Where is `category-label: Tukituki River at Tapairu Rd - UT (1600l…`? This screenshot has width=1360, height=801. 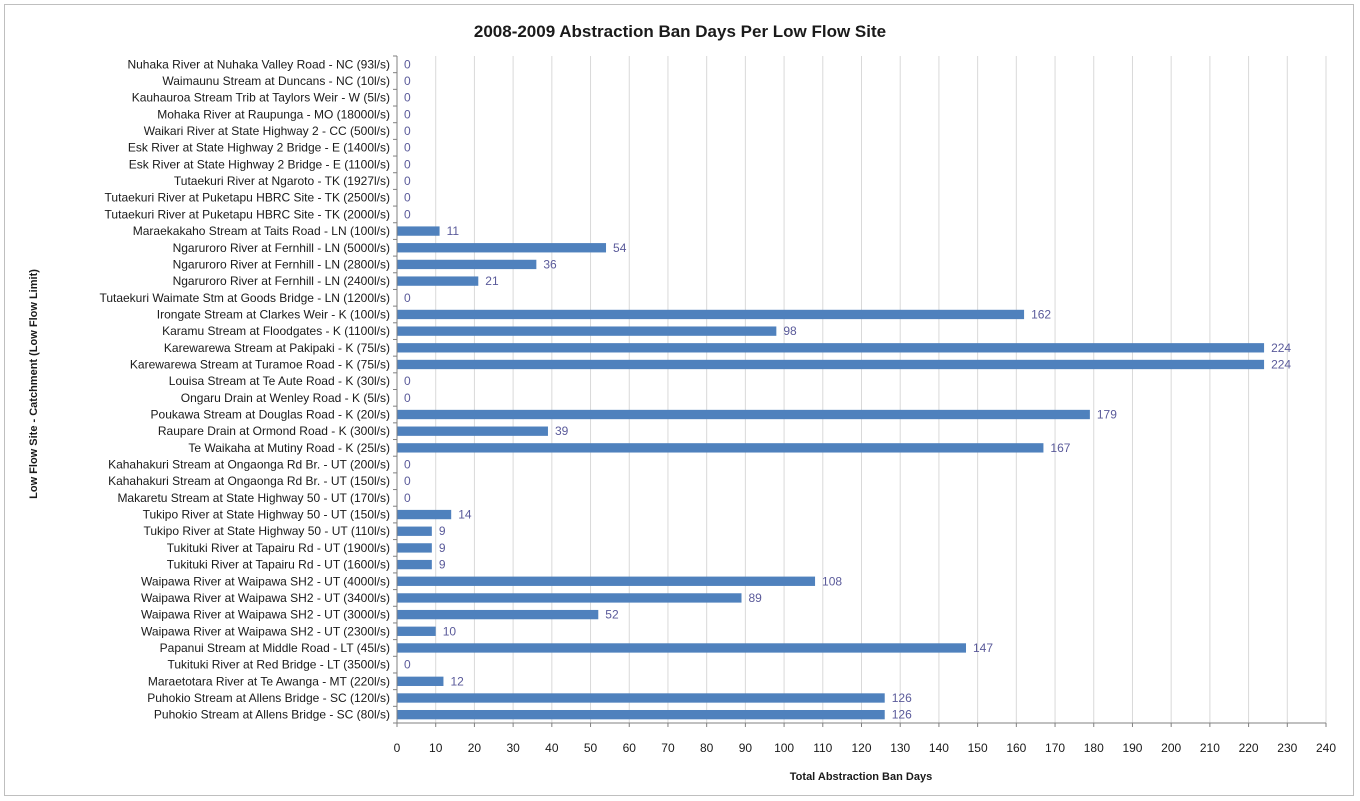 category-label: Tukituki River at Tapairu Rd - UT (1600l… is located at coordinates (278, 565).